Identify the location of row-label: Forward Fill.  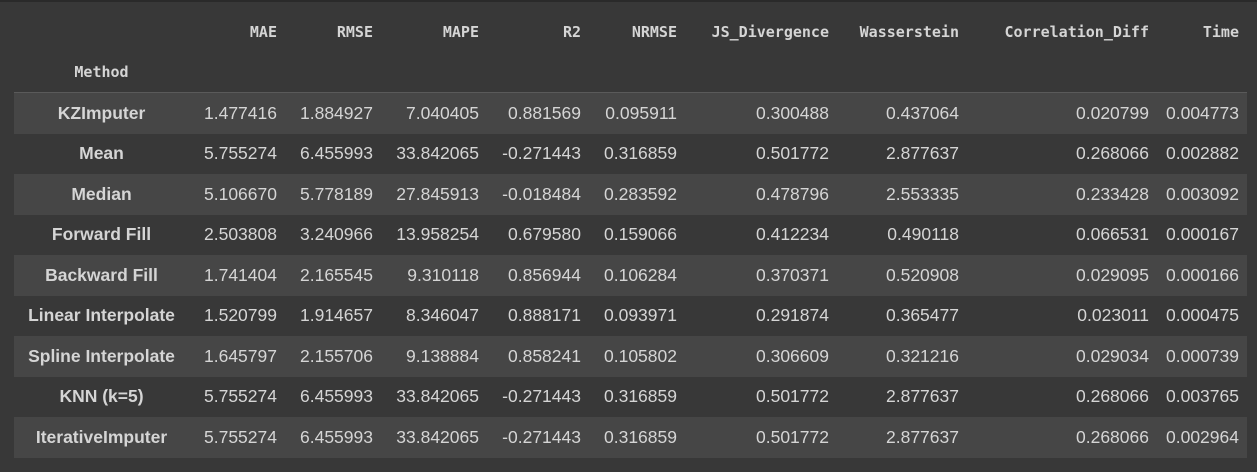
(101, 234).